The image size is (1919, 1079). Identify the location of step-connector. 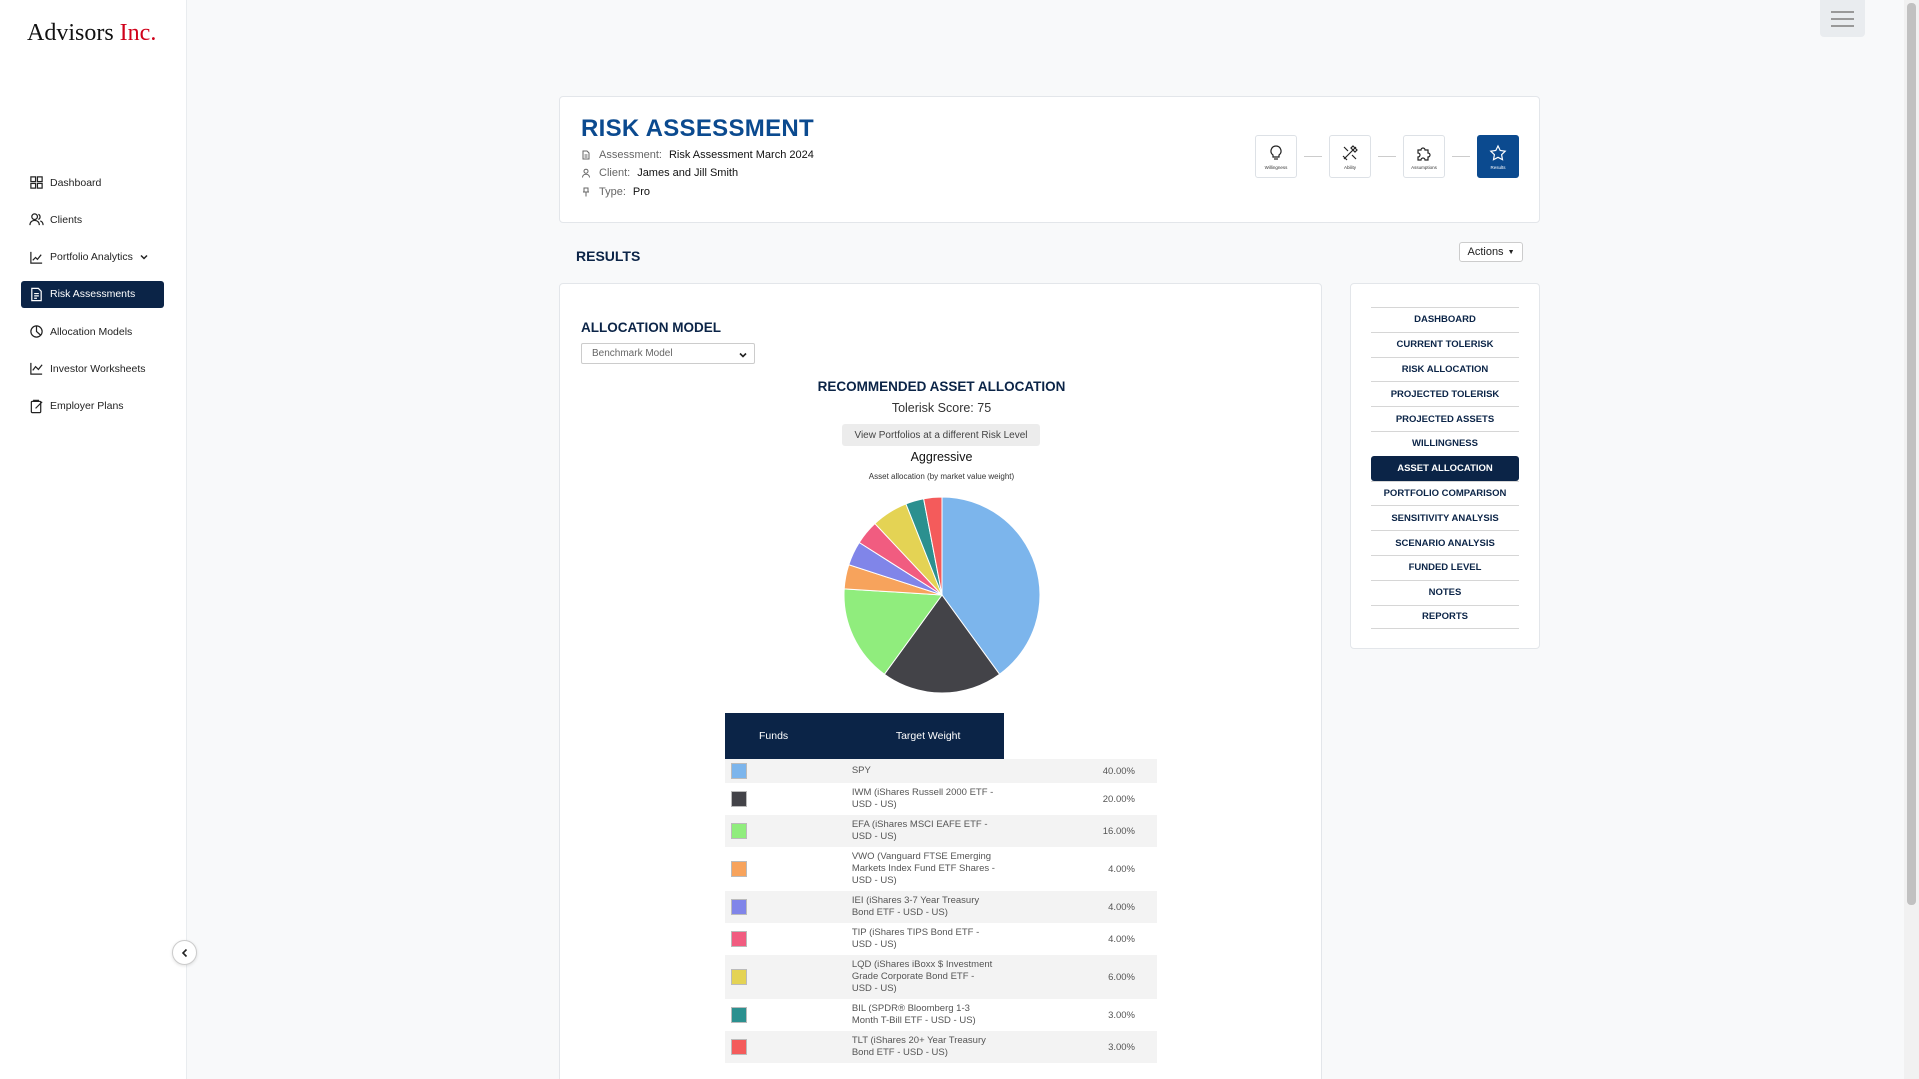
(1387, 156).